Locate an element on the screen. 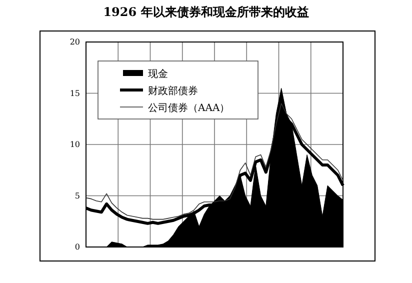  legend-label: 现金 is located at coordinates (158, 74).